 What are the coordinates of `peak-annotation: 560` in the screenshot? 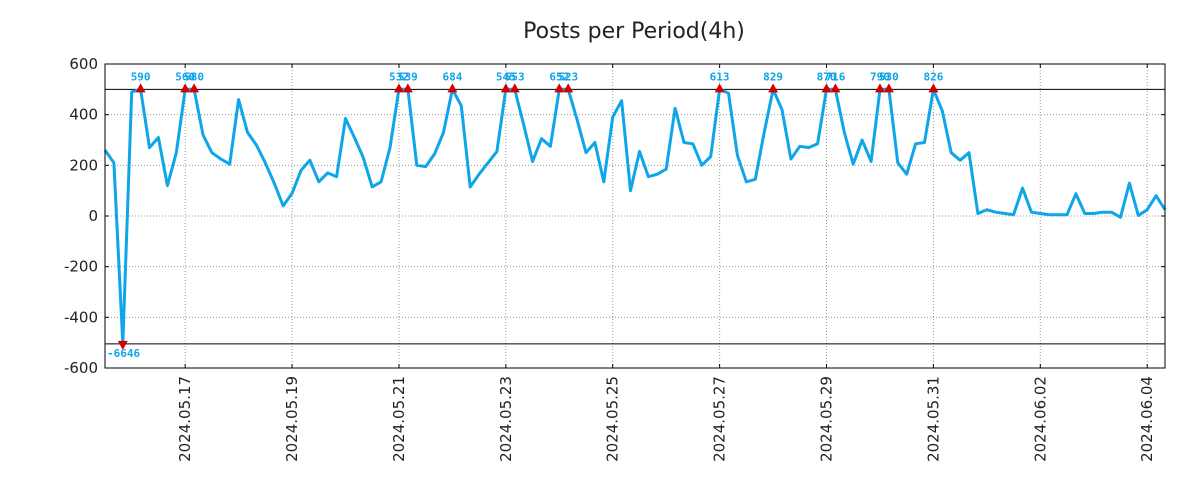 It's located at (185, 76).